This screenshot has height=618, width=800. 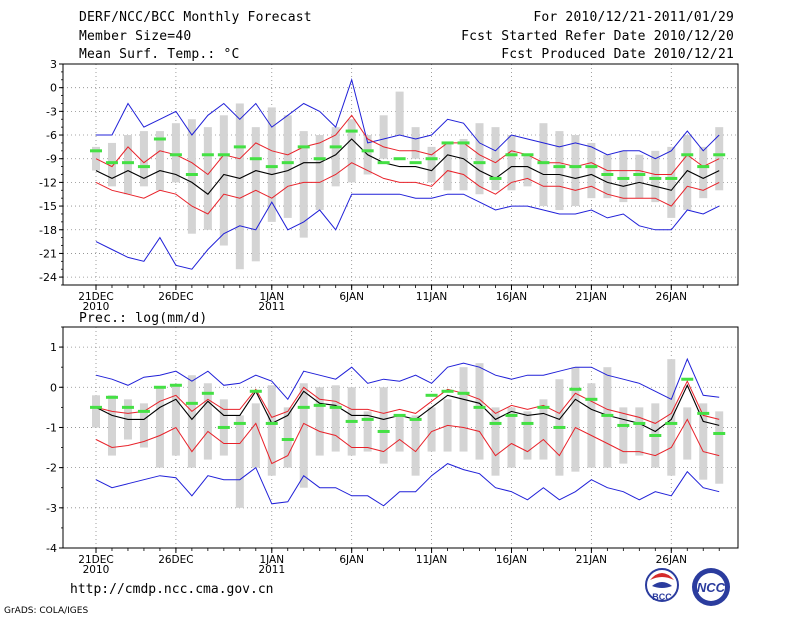 I want to click on y-axis: 1 0 -1 -2 -3 -4, so click(x=54, y=440).